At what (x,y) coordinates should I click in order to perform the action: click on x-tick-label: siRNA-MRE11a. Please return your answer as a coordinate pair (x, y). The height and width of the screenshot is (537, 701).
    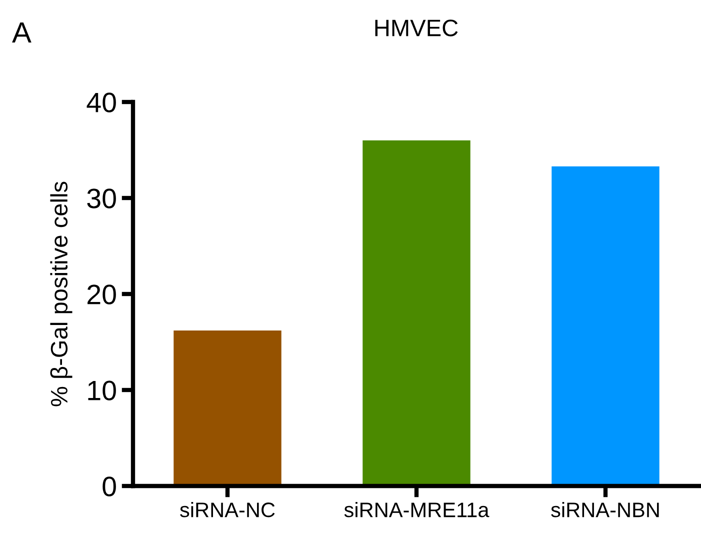
    Looking at the image, I should click on (417, 510).